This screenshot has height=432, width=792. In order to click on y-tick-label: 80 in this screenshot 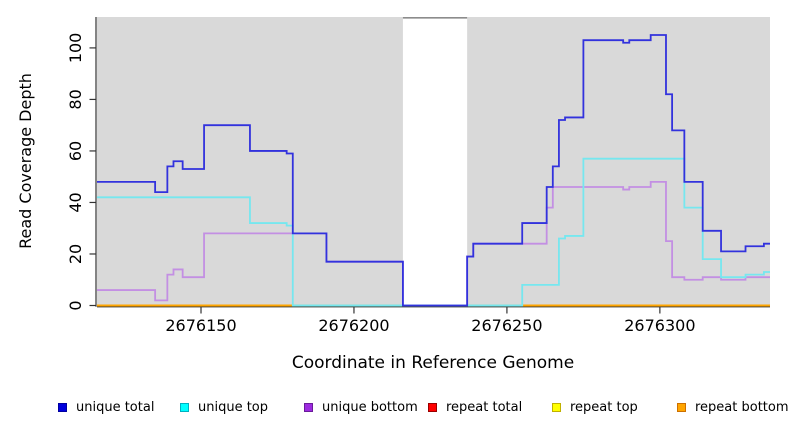, I will do `click(75, 99)`.